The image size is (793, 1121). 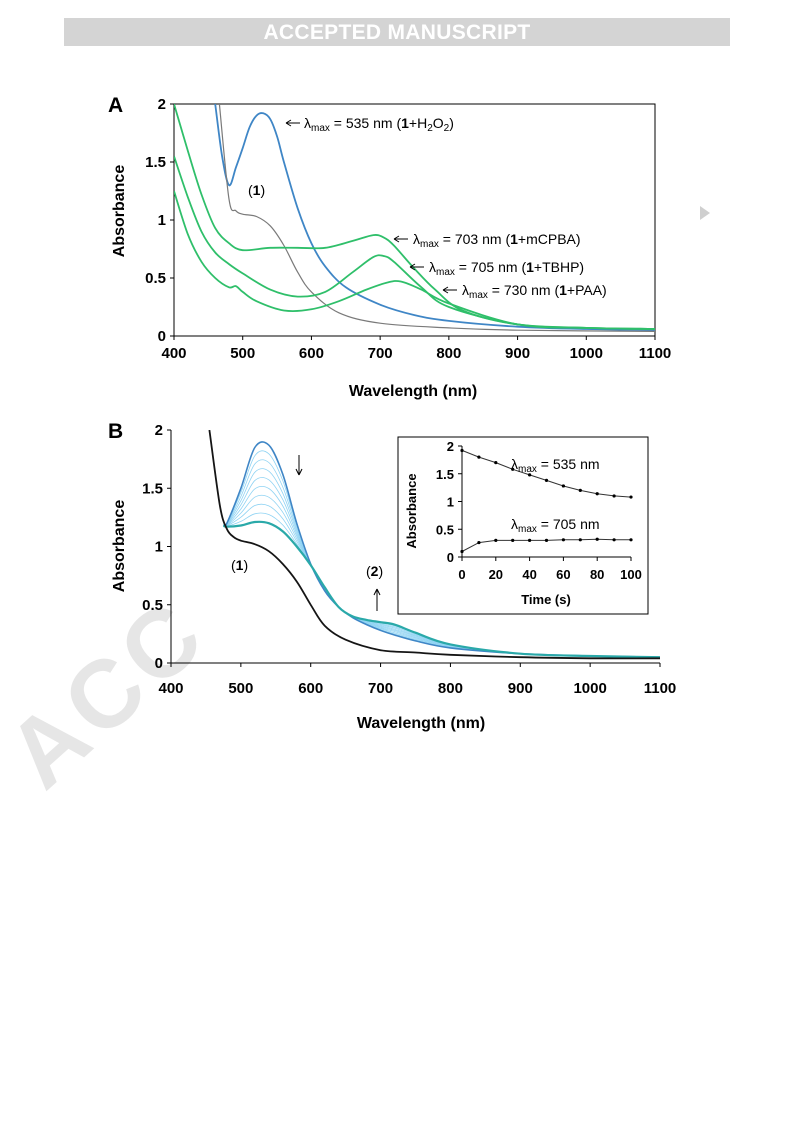 What do you see at coordinates (529, 574) in the screenshot?
I see `inset-x-tick-label: 40` at bounding box center [529, 574].